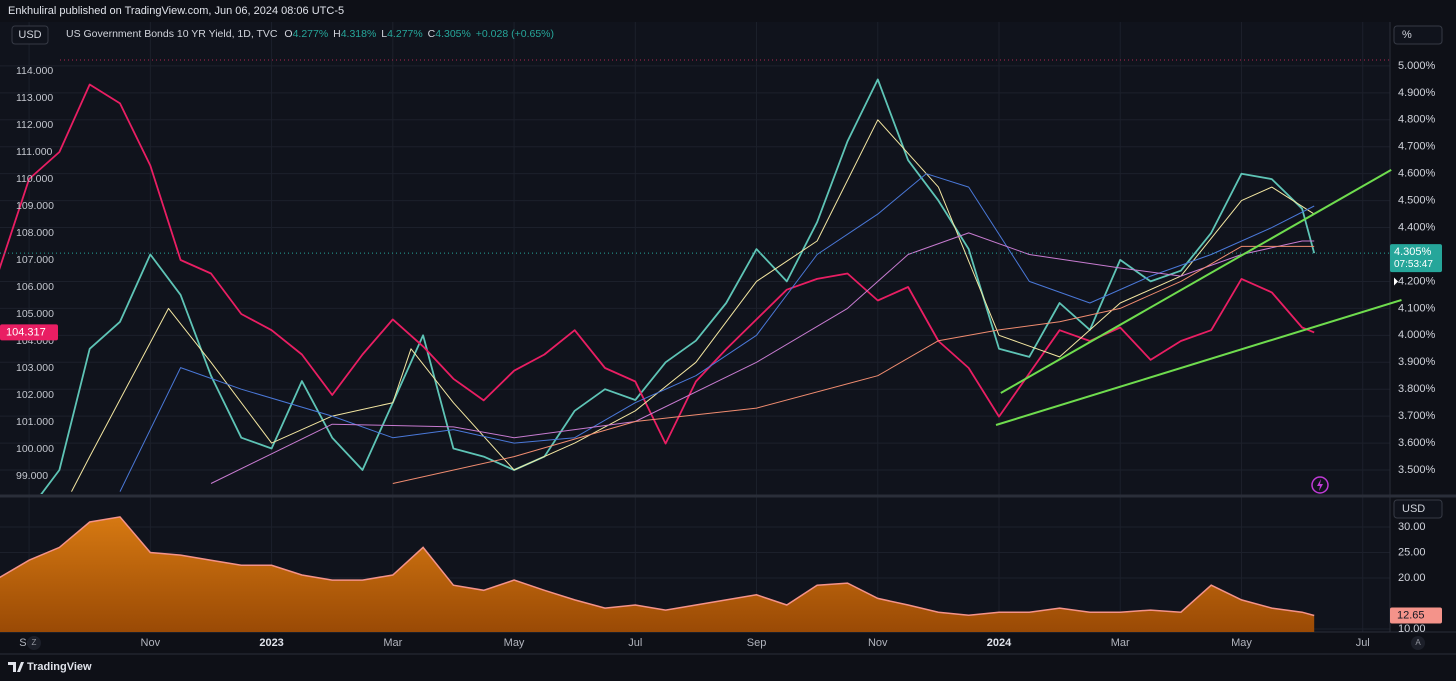  What do you see at coordinates (1417, 174) in the screenshot?
I see `y2-tick-label: 4.600%` at bounding box center [1417, 174].